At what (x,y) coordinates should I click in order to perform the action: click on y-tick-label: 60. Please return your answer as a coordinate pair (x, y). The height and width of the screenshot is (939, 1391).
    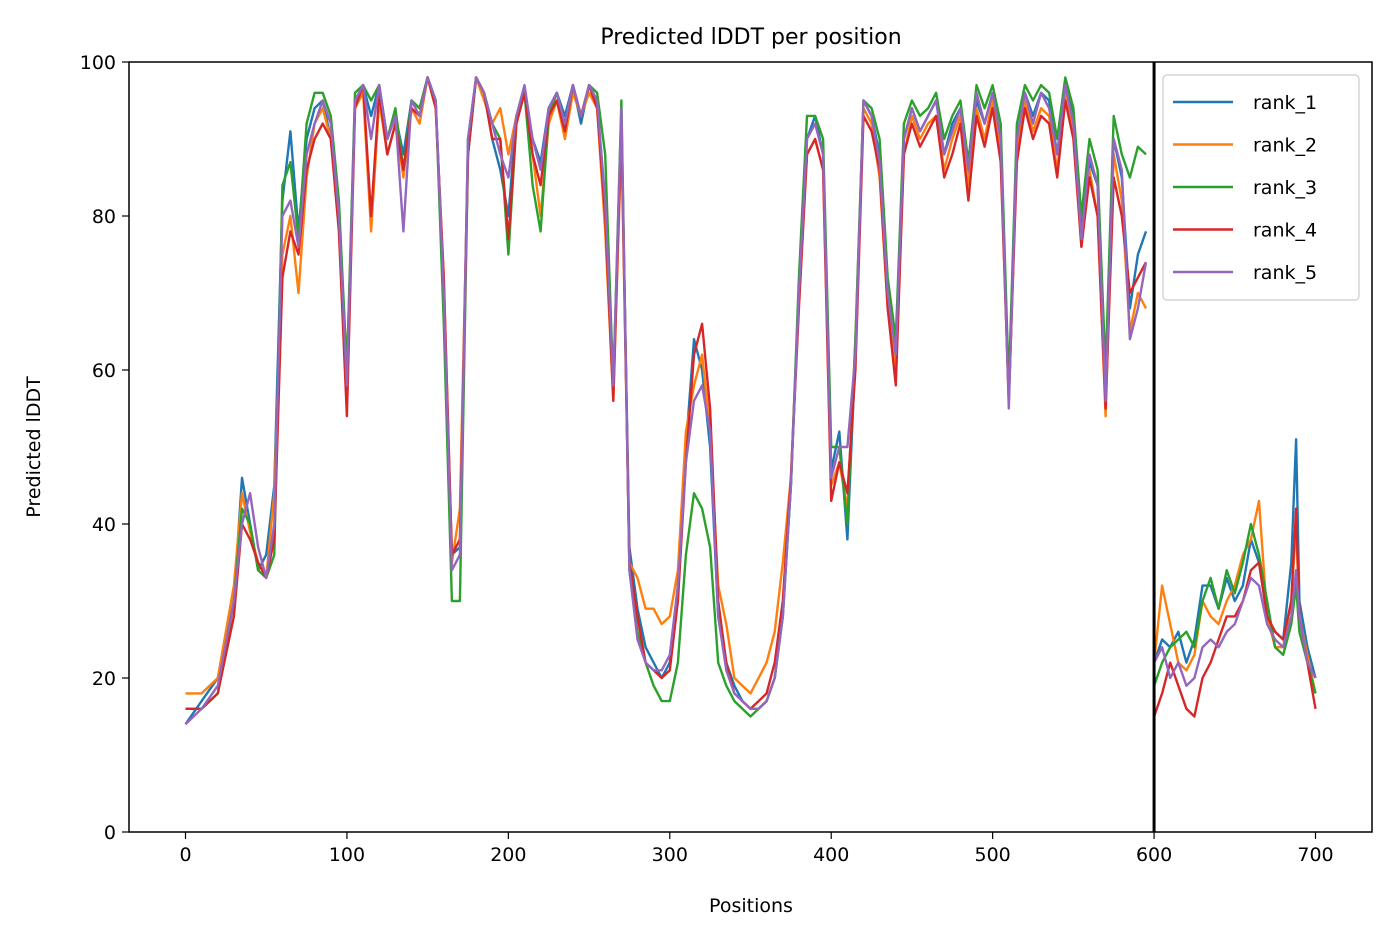
    Looking at the image, I should click on (104, 371).